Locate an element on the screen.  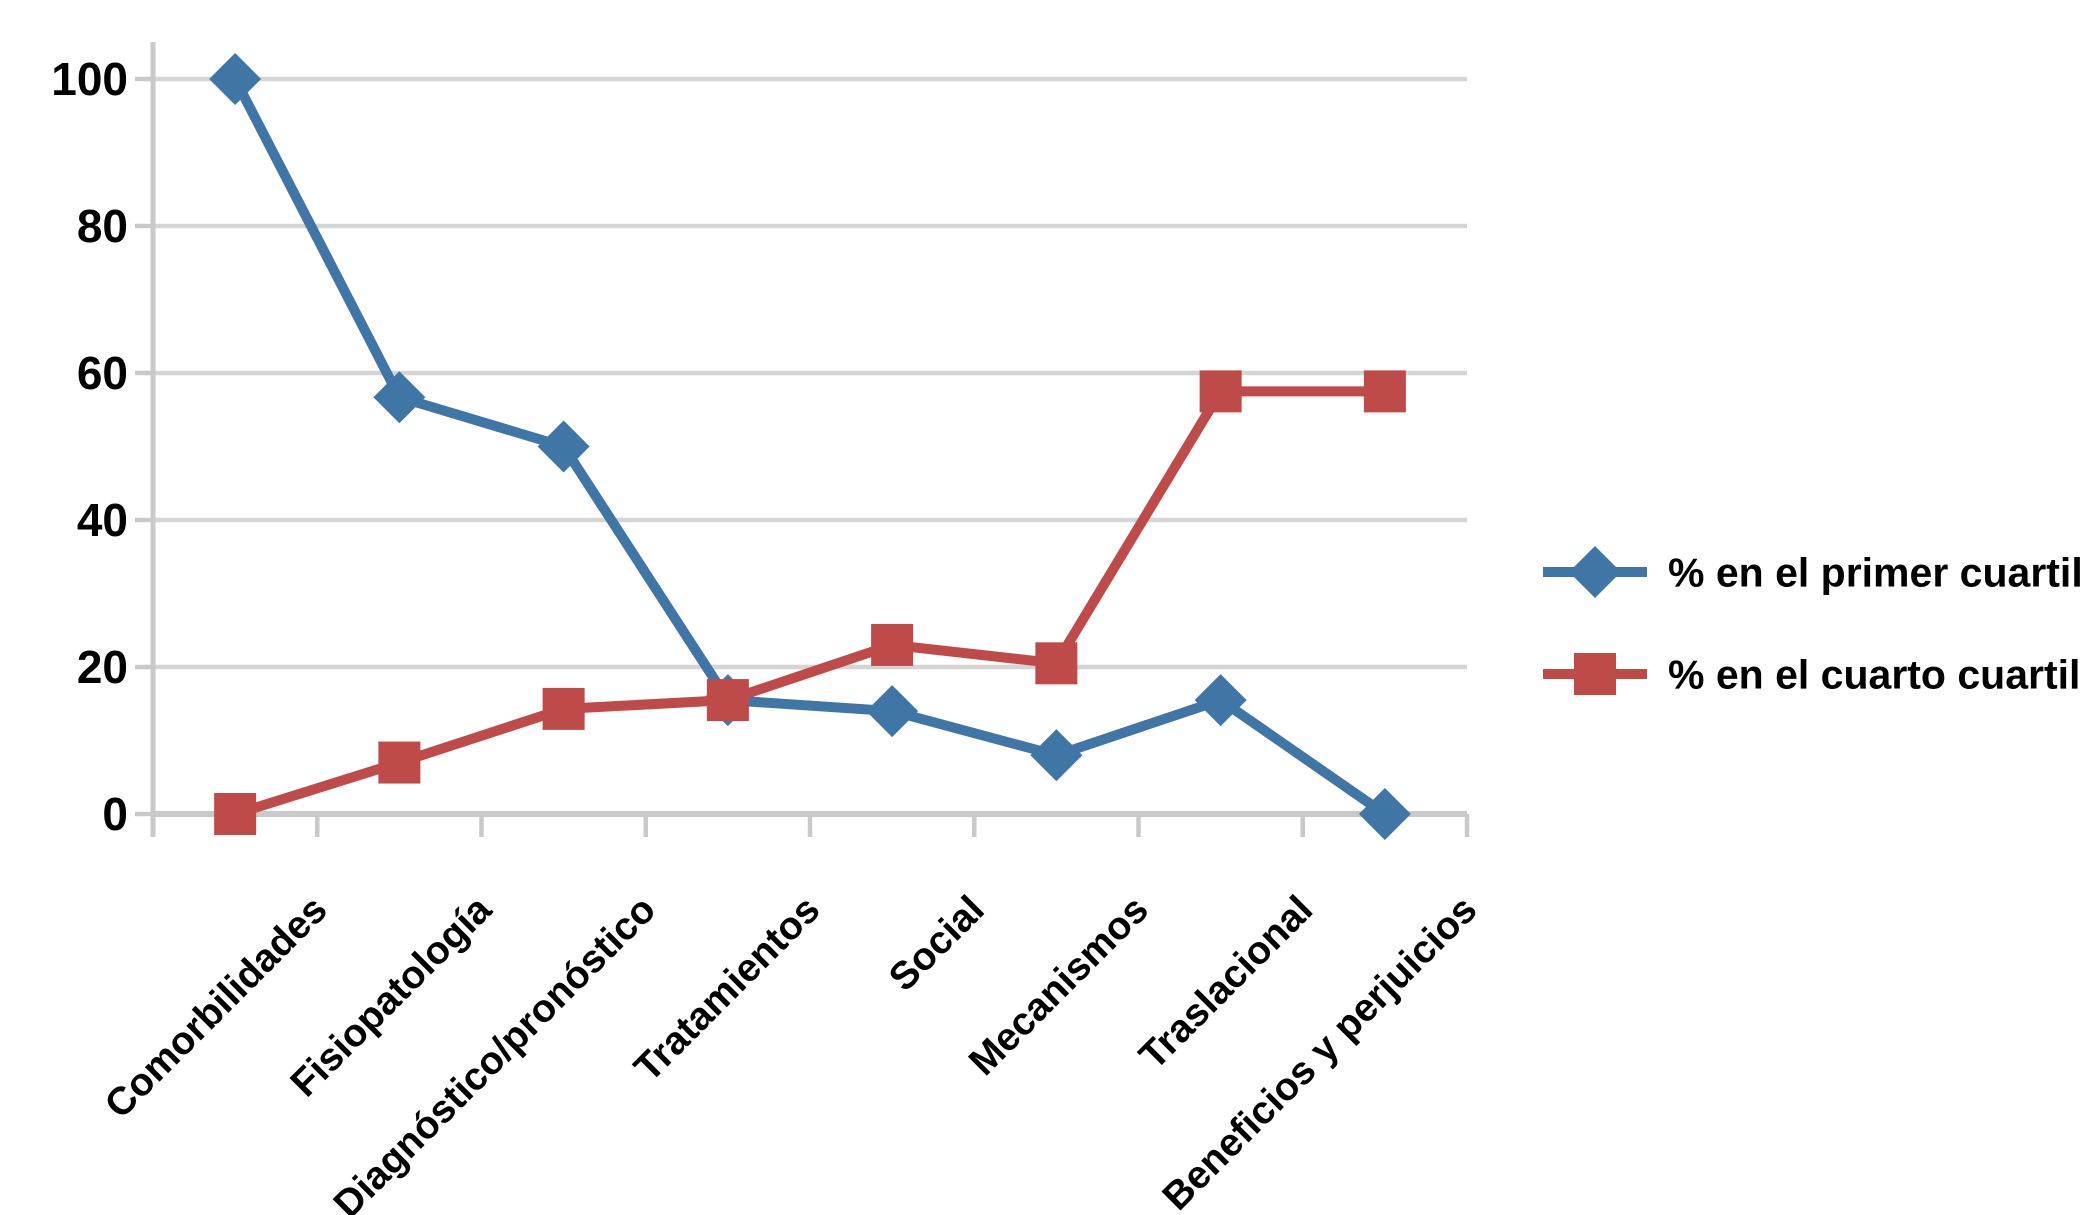
y-tick-label: 20 is located at coordinates (102, 667).